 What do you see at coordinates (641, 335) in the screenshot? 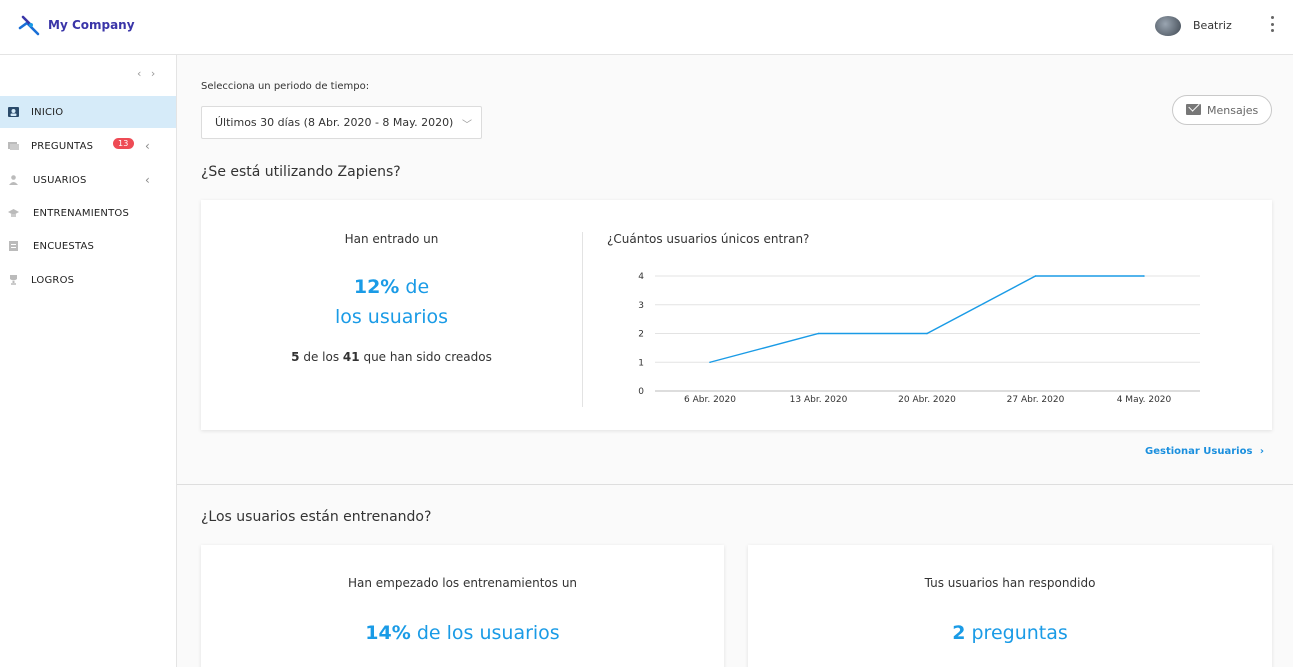
I see `y-tick-label: 2` at bounding box center [641, 335].